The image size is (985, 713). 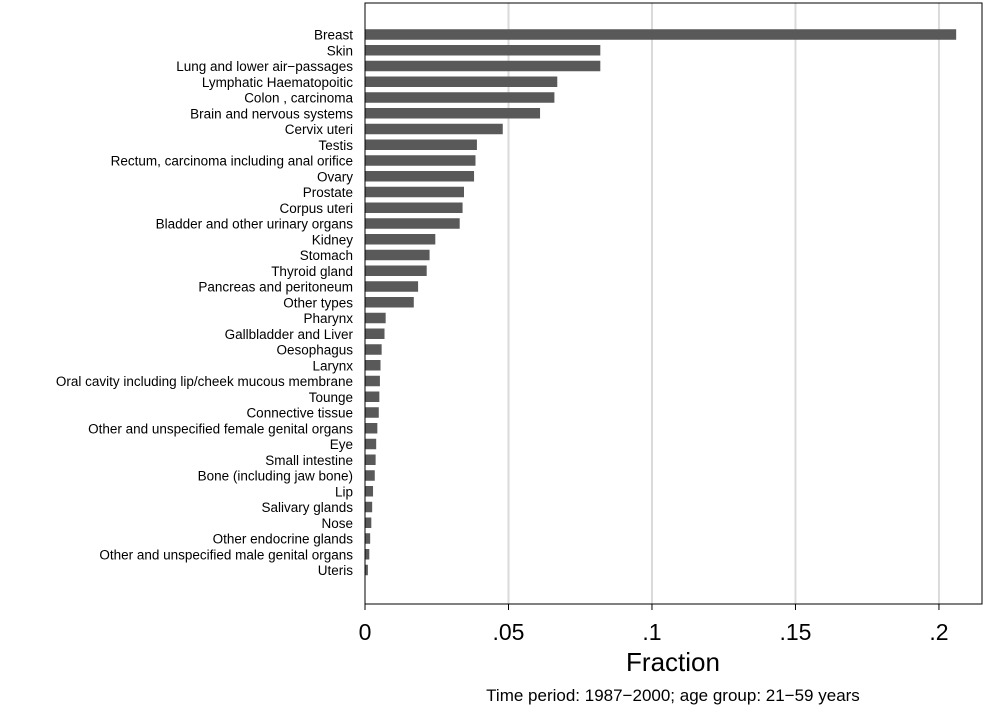 I want to click on category-label: Bladder and other urinary organs, so click(x=255, y=224).